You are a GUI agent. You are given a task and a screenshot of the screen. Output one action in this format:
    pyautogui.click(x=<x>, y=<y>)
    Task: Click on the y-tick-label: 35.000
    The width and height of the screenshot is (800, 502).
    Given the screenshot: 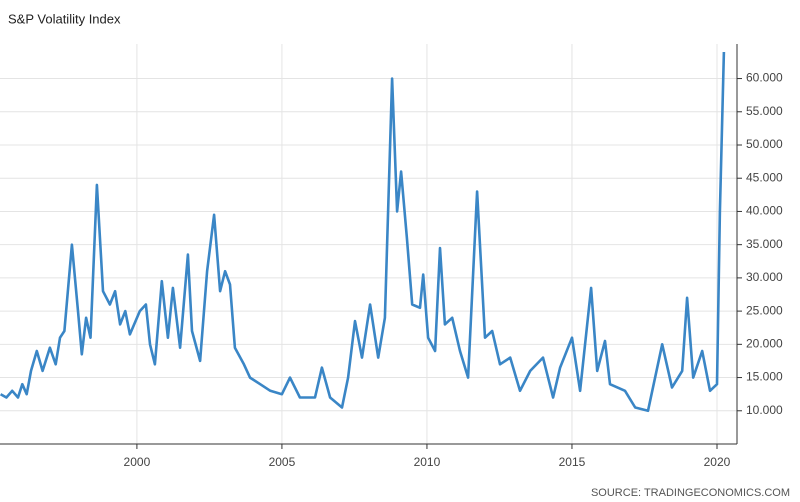 What is the action you would take?
    pyautogui.click(x=764, y=244)
    